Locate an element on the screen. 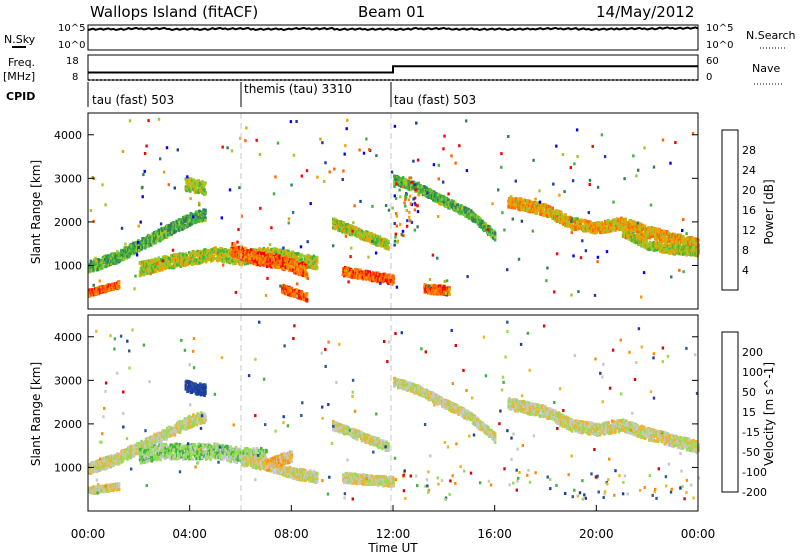 The width and height of the screenshot is (800, 554). freq-tick-top: 18 is located at coordinates (72, 61).